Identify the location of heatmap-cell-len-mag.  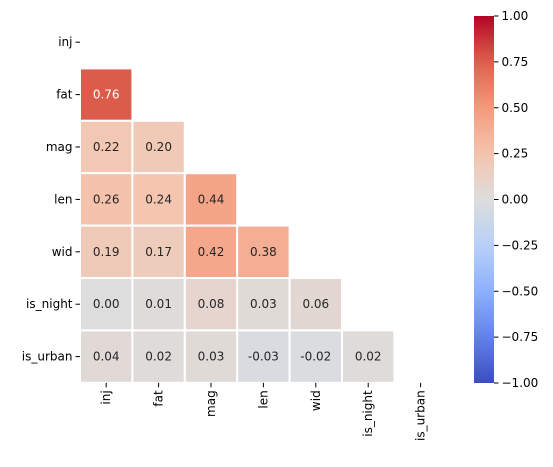
(211, 199).